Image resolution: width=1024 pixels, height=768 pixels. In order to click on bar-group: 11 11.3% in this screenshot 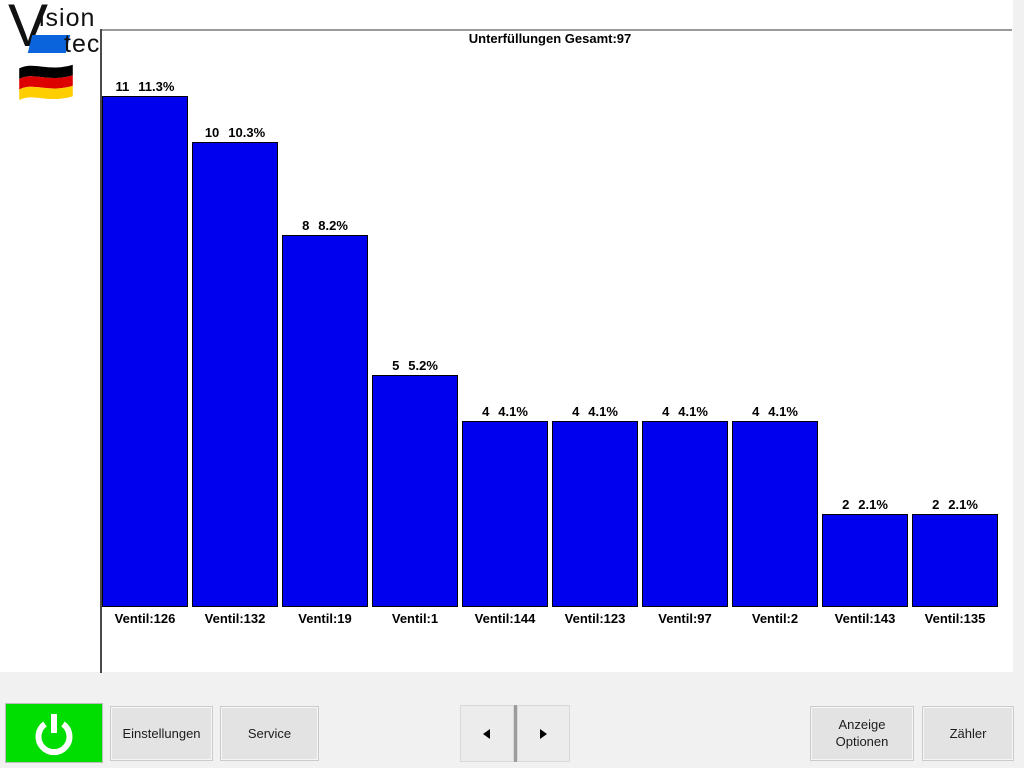, I will do `click(145, 343)`.